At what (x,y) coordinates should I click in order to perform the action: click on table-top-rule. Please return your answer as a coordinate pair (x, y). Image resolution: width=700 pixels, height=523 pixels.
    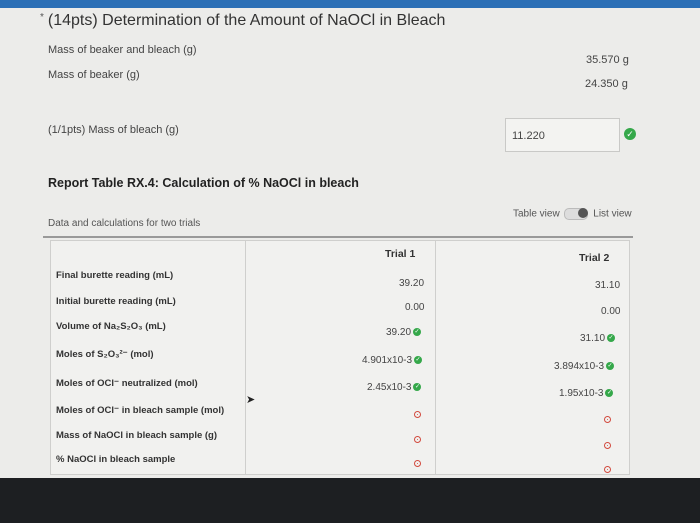
    Looking at the image, I should click on (338, 237).